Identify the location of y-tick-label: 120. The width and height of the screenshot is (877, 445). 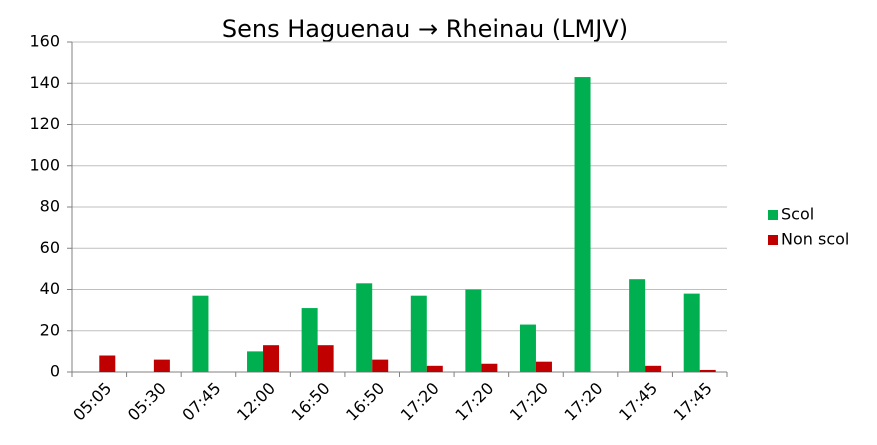
(44, 123).